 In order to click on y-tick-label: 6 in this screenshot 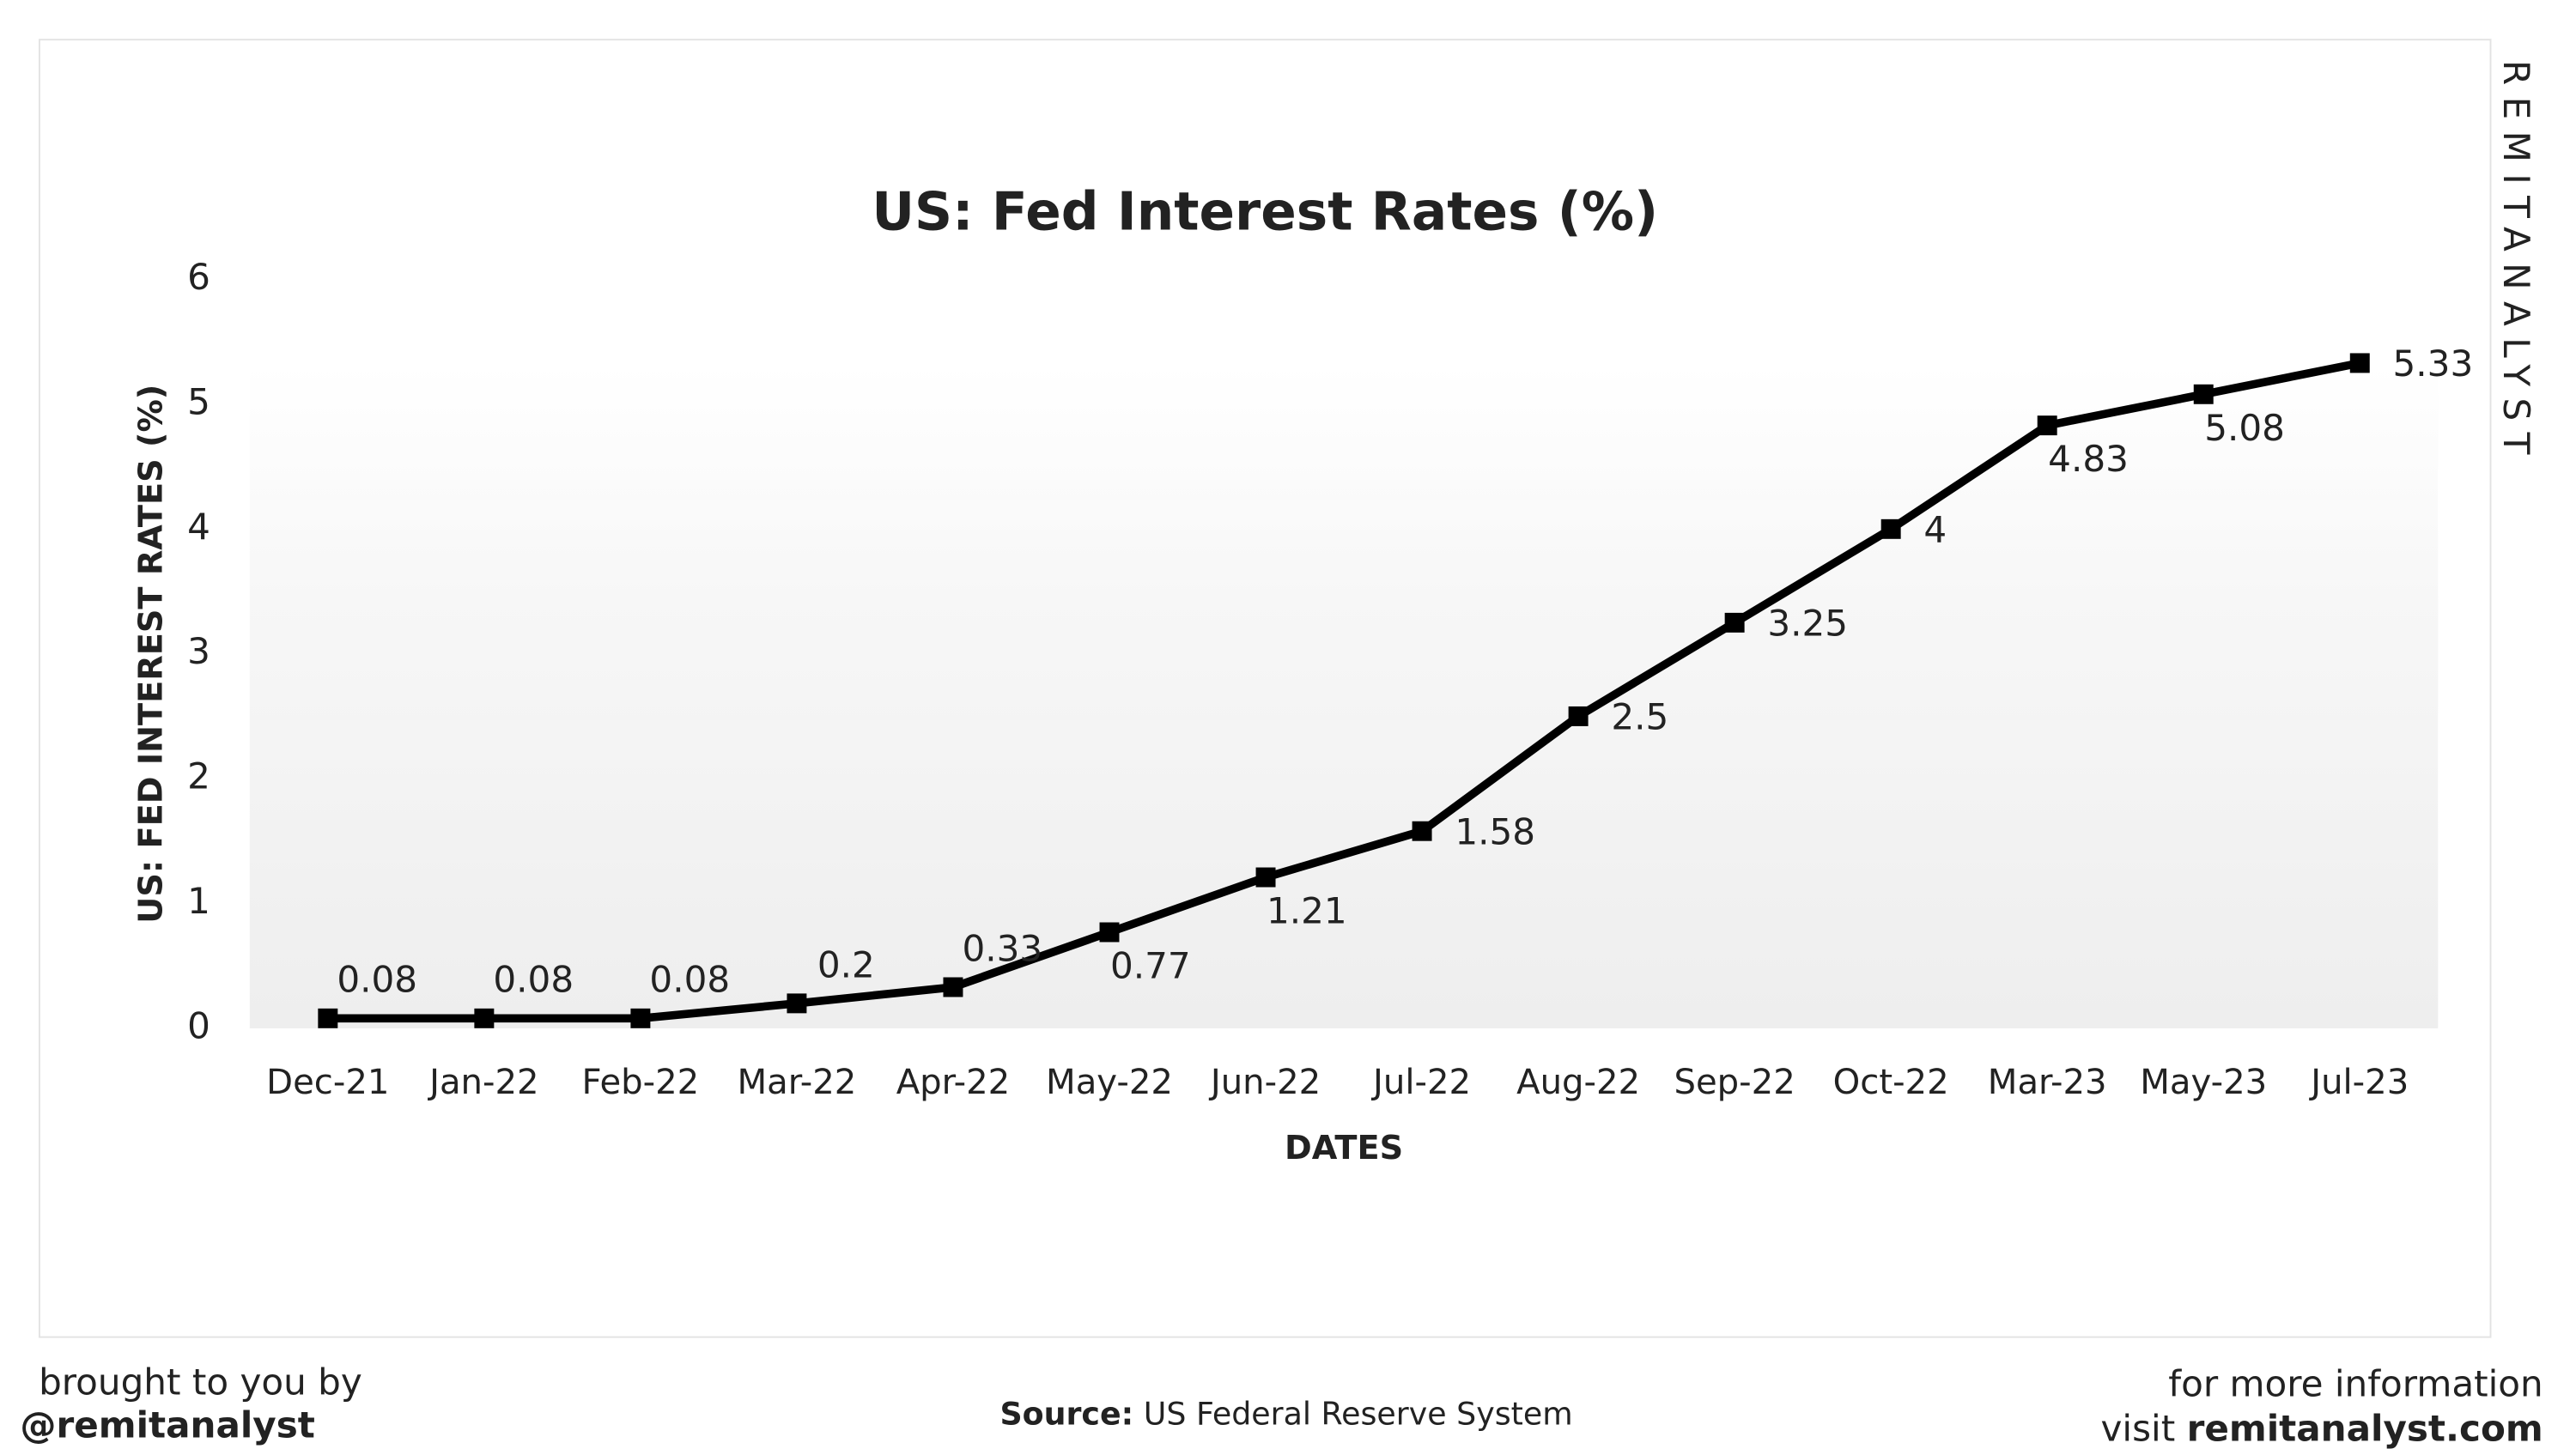, I will do `click(198, 277)`.